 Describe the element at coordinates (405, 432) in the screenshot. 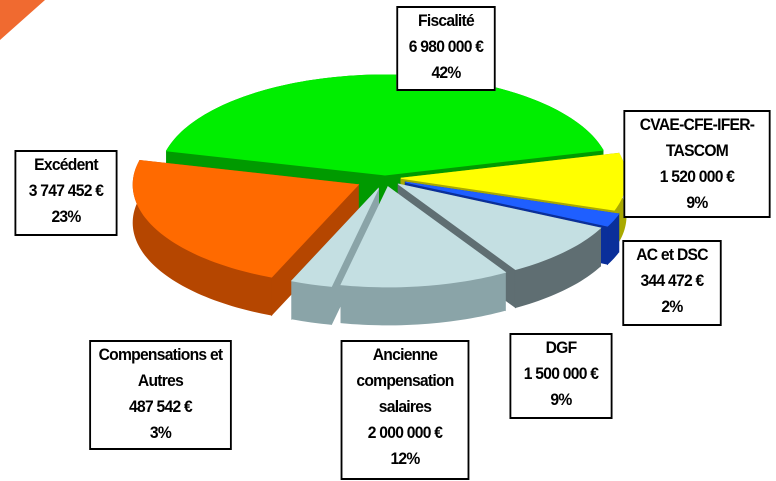

I see `label-line: 2 000 000 €` at that location.